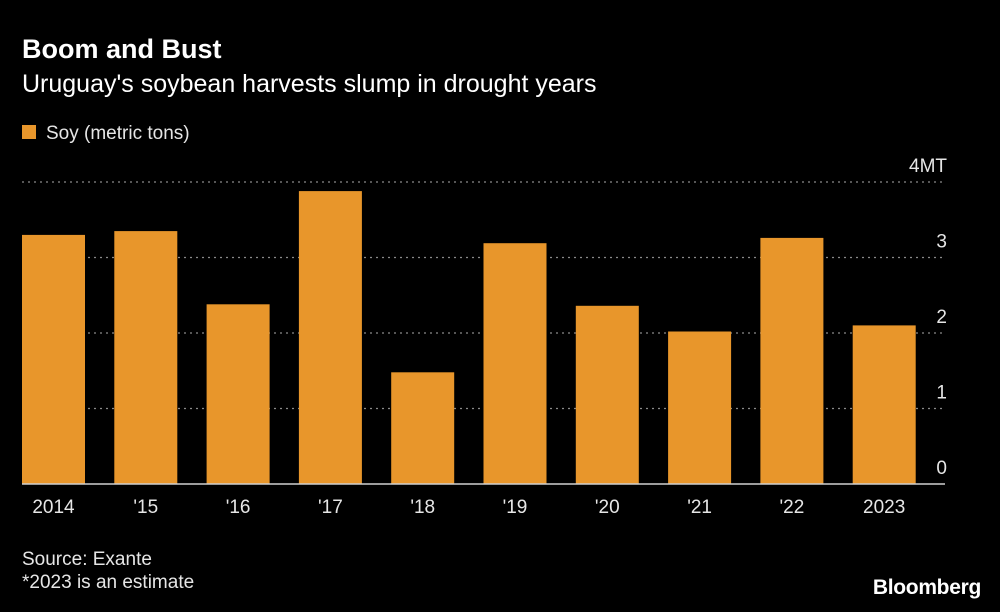 This screenshot has width=1000, height=612. Describe the element at coordinates (145, 507) in the screenshot. I see `x-tick-label: '15` at that location.